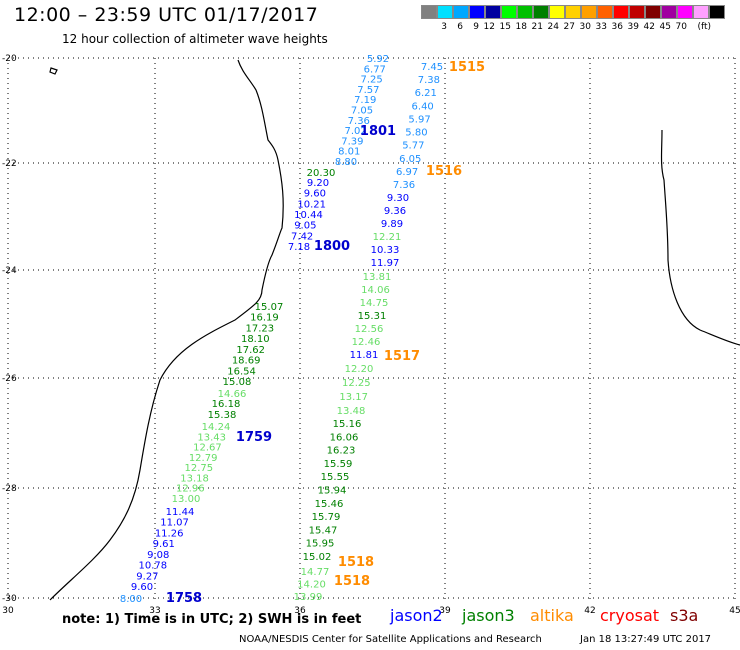  Describe the element at coordinates (207, 448) in the screenshot. I see `swh-value: 12.67` at that location.